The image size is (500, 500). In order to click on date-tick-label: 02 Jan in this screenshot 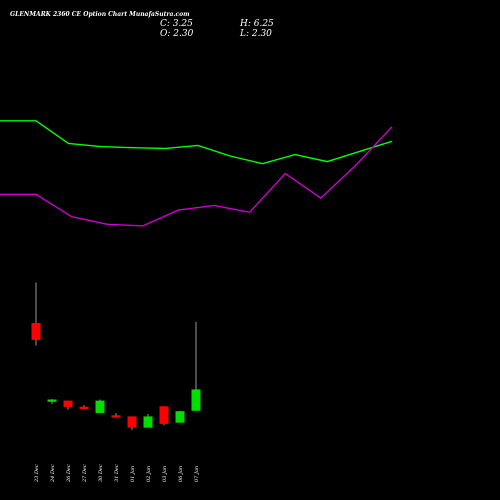, I will do `click(149, 474)`.